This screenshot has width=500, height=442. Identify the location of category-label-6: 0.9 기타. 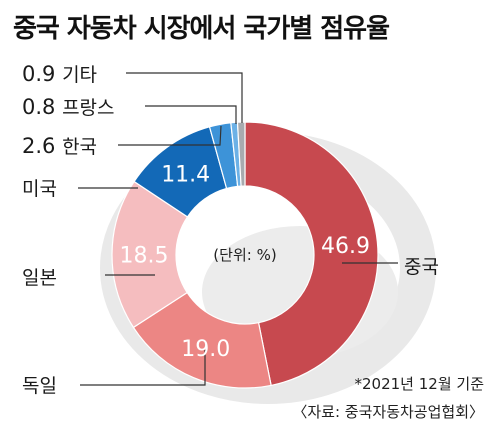
(59, 74).